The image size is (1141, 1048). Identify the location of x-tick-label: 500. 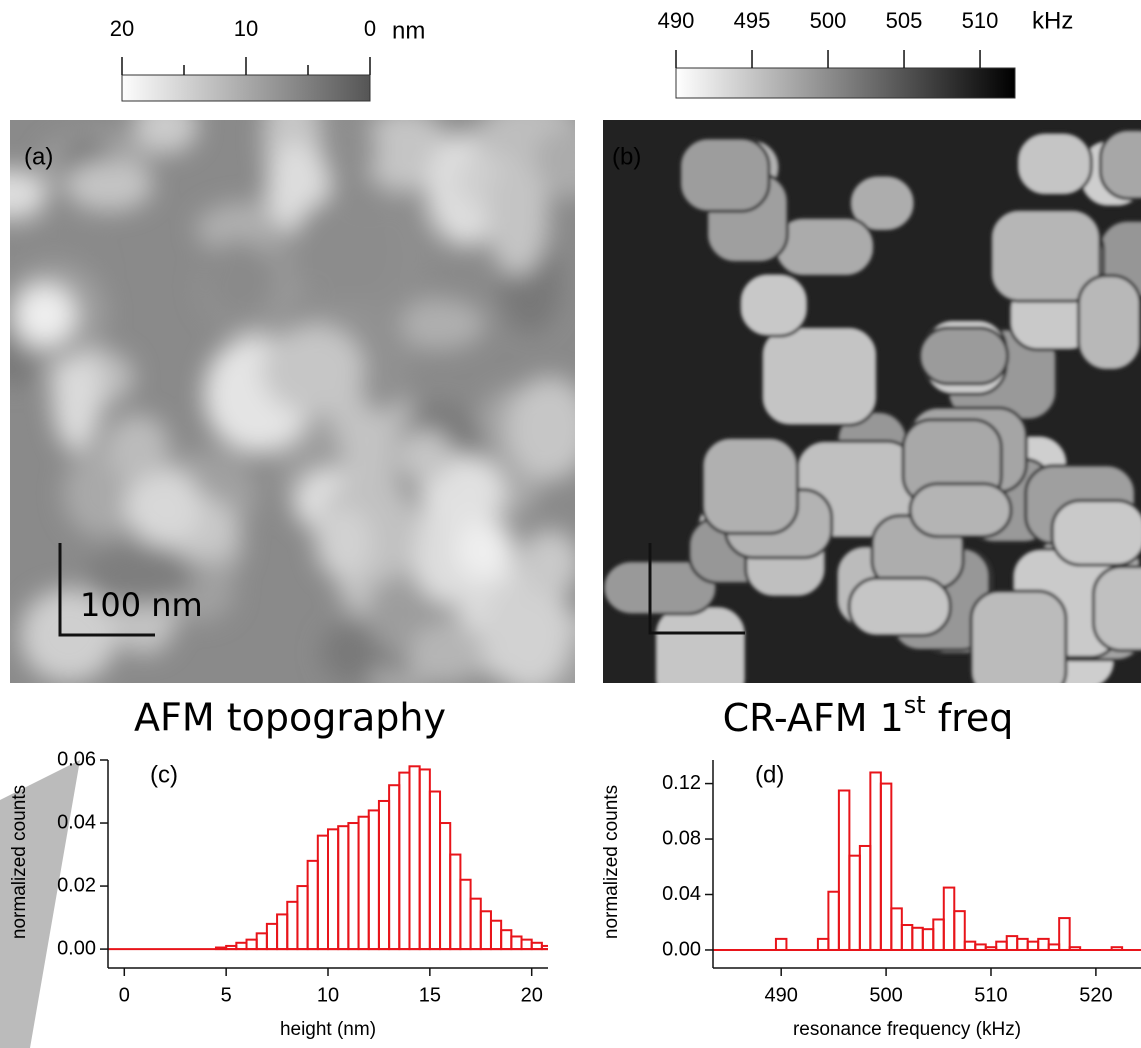
(885, 995).